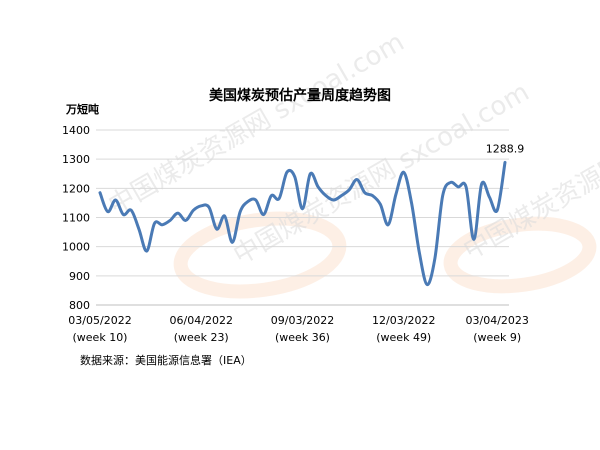  What do you see at coordinates (497, 320) in the screenshot?
I see `x-tick-label: 03/04/2023` at bounding box center [497, 320].